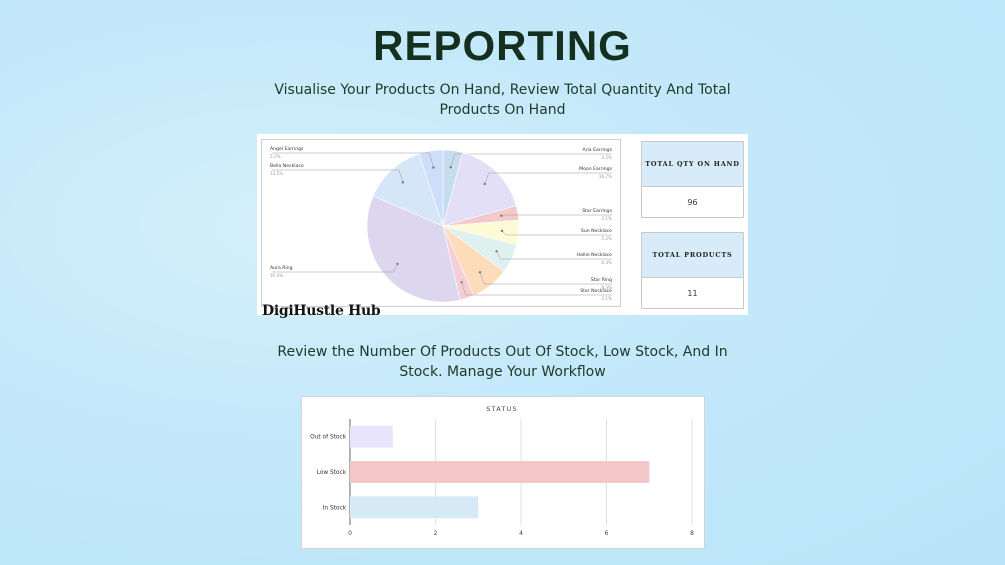 This screenshot has width=1005, height=565. I want to click on x-tick-label: 4, so click(521, 533).